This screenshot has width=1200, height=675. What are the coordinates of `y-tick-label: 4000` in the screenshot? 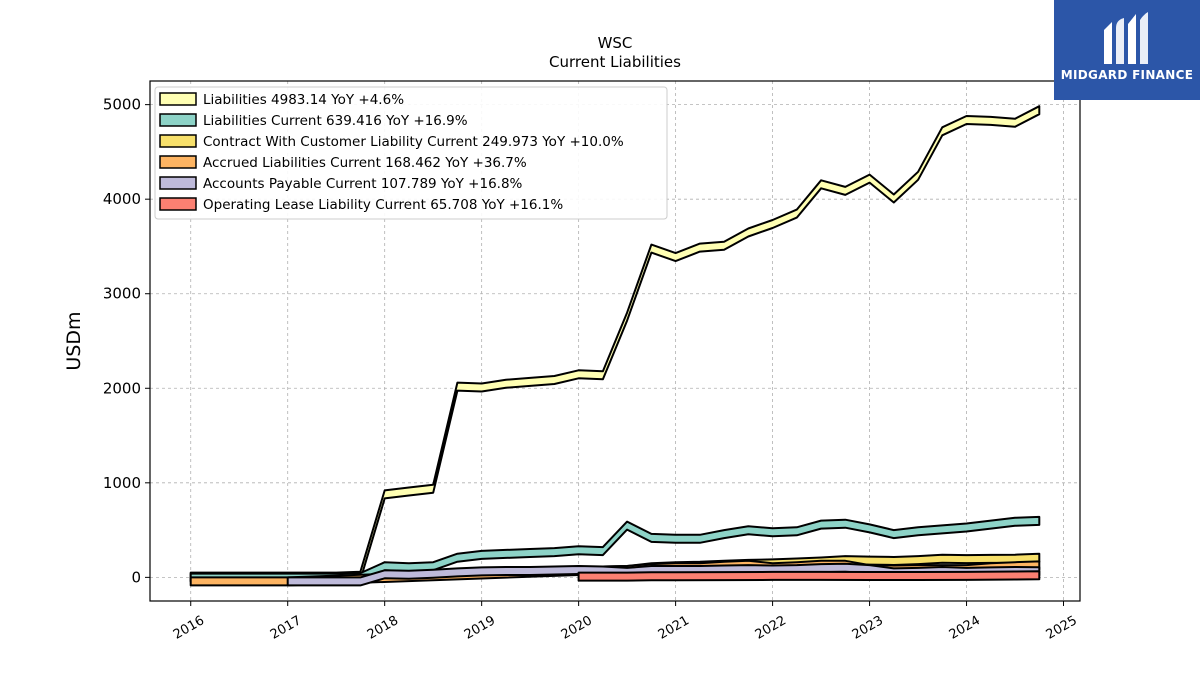 It's located at (122, 199).